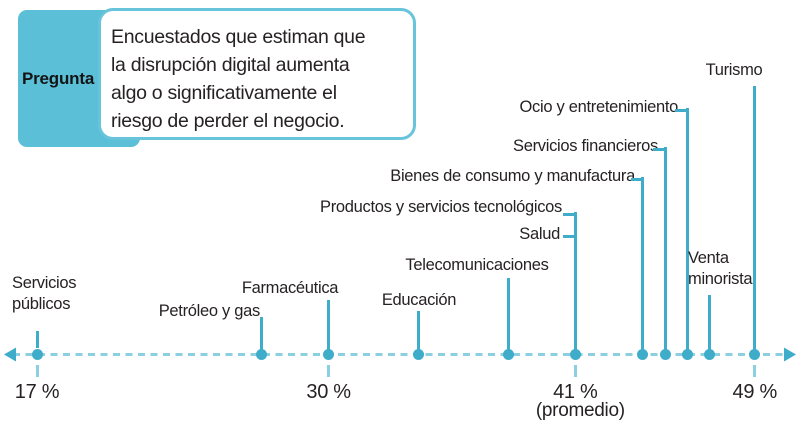 This screenshot has width=800, height=437. Describe the element at coordinates (790, 354) in the screenshot. I see `axis-arrow-right-icon` at that location.